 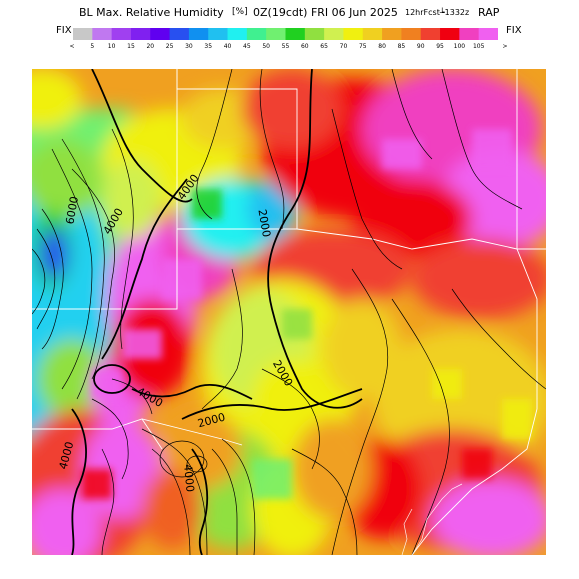 What do you see at coordinates (304, 46) in the screenshot?
I see `colorbar-tick-label: 60` at bounding box center [304, 46].